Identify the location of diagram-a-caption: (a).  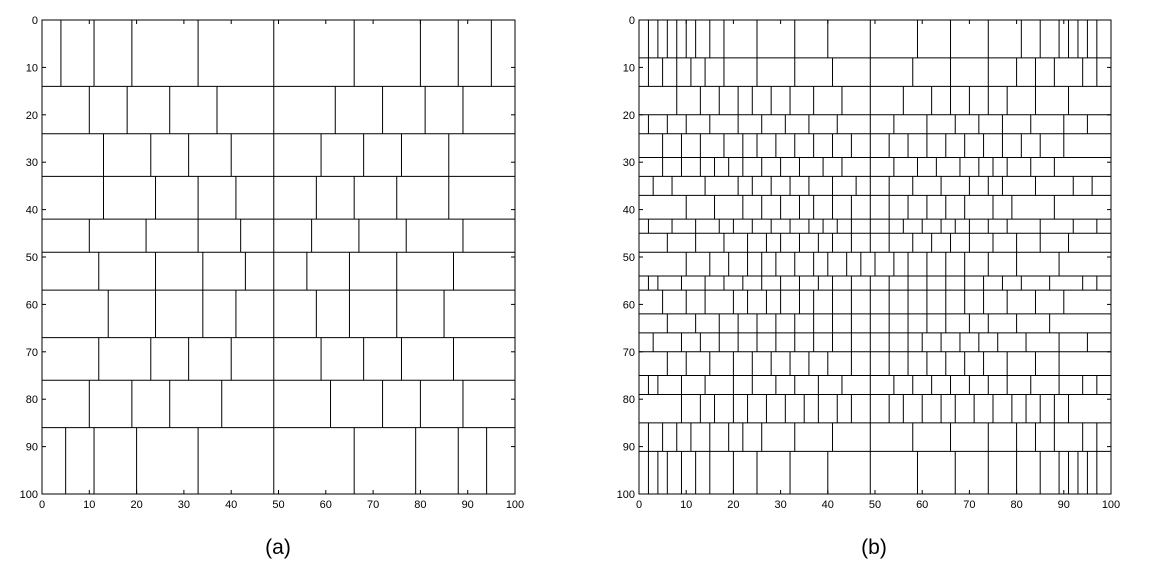
(278, 547).